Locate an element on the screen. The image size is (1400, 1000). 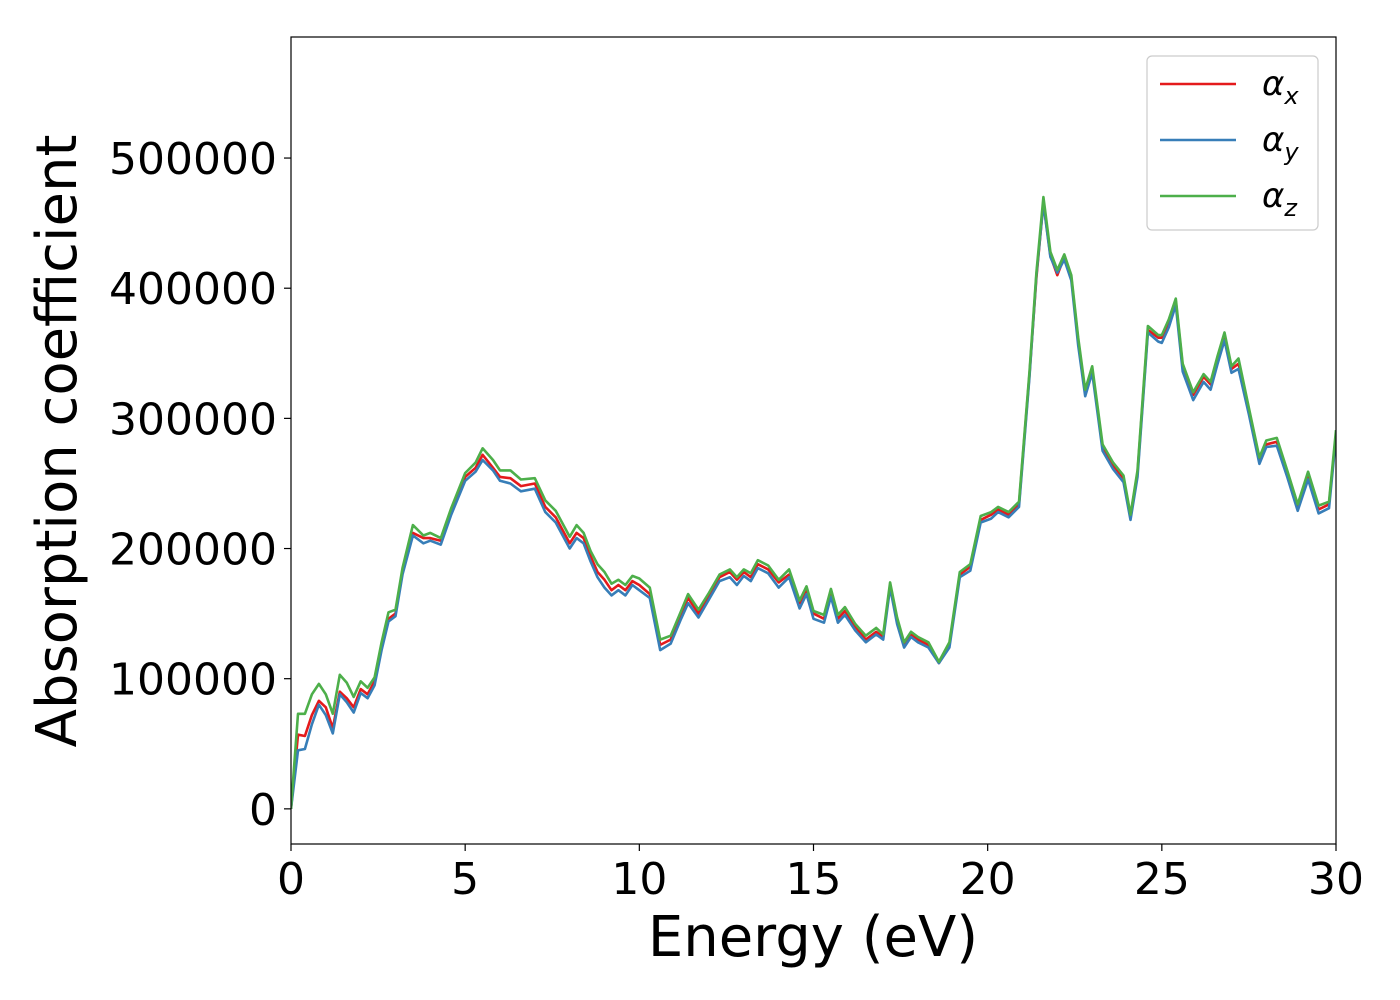
x-tick-label: 30 is located at coordinates (1336, 879).